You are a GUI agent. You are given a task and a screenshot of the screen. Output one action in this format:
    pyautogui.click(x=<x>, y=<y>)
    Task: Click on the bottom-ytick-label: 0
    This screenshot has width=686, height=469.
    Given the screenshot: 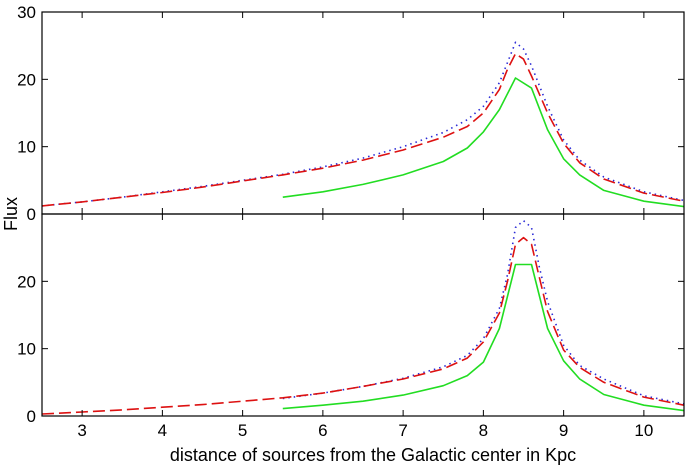 What is the action you would take?
    pyautogui.click(x=31, y=416)
    